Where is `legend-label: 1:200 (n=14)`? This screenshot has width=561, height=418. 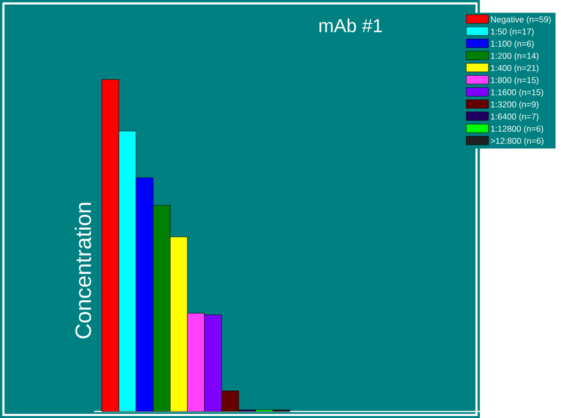 legend-label: 1:200 (n=14) is located at coordinates (514, 56).